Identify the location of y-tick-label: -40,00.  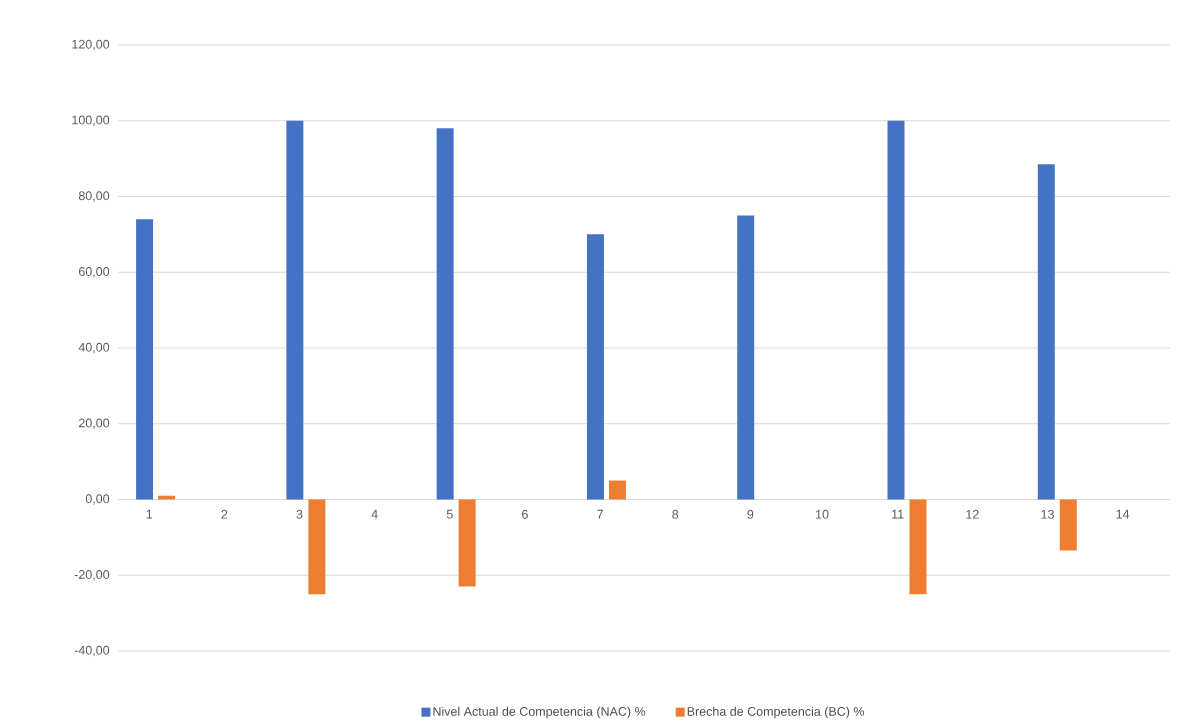
(92, 651).